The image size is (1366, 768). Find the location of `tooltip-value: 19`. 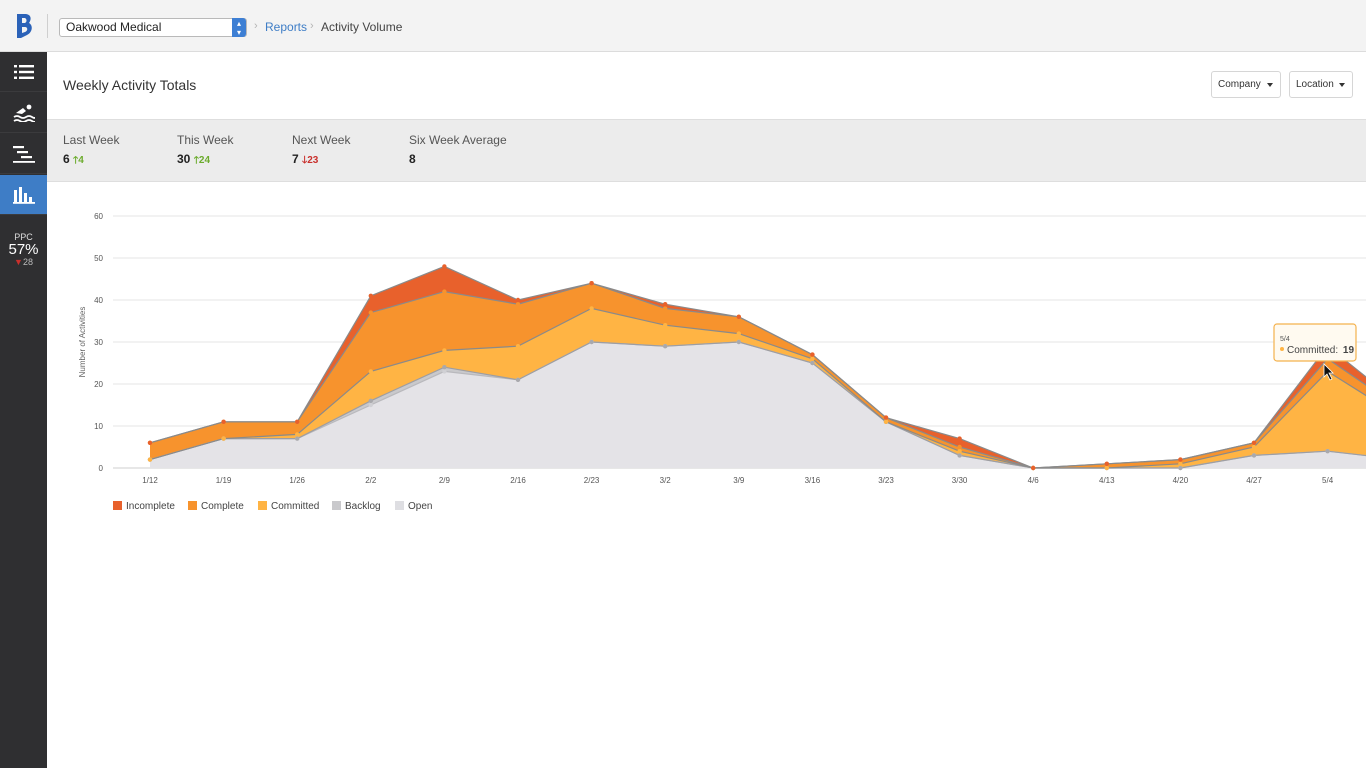

tooltip-value: 19 is located at coordinates (1349, 350).